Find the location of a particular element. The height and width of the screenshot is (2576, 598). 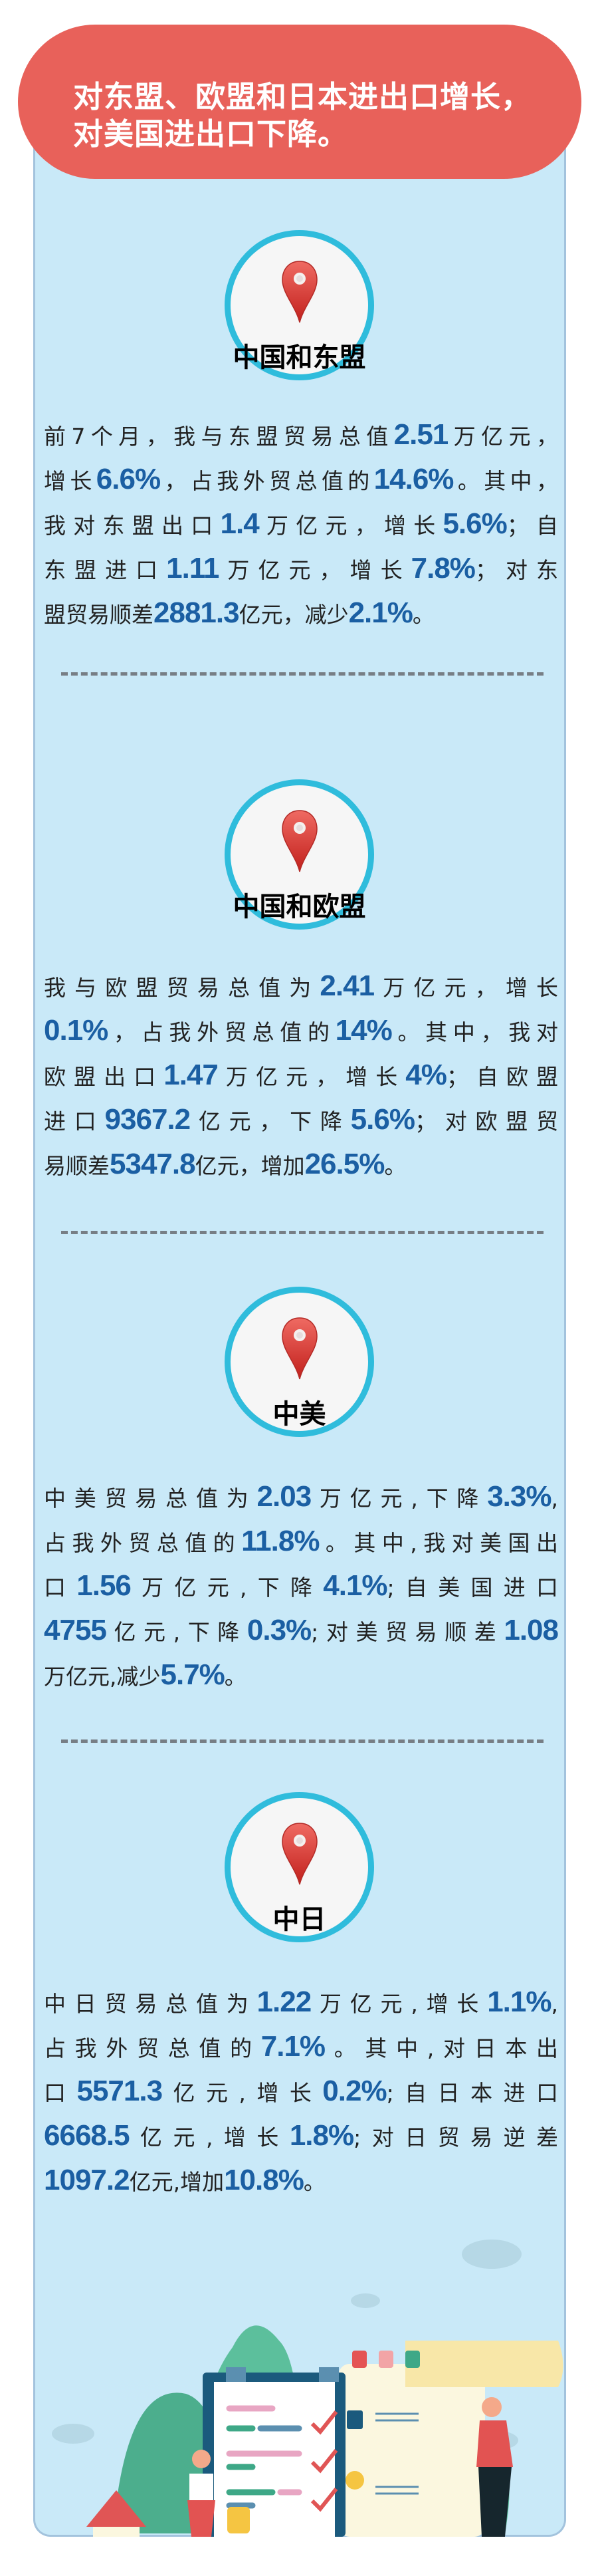

header-line-2: 对美国进出口下降。 is located at coordinates (211, 134).